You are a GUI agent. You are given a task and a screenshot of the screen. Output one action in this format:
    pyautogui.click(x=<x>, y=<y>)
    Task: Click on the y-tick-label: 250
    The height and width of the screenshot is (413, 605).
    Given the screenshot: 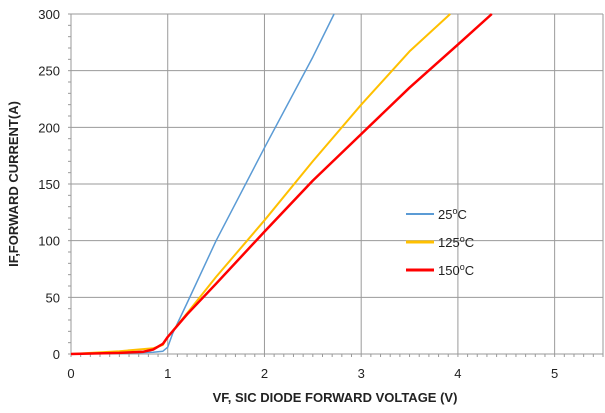 What is the action you would take?
    pyautogui.click(x=49, y=71)
    